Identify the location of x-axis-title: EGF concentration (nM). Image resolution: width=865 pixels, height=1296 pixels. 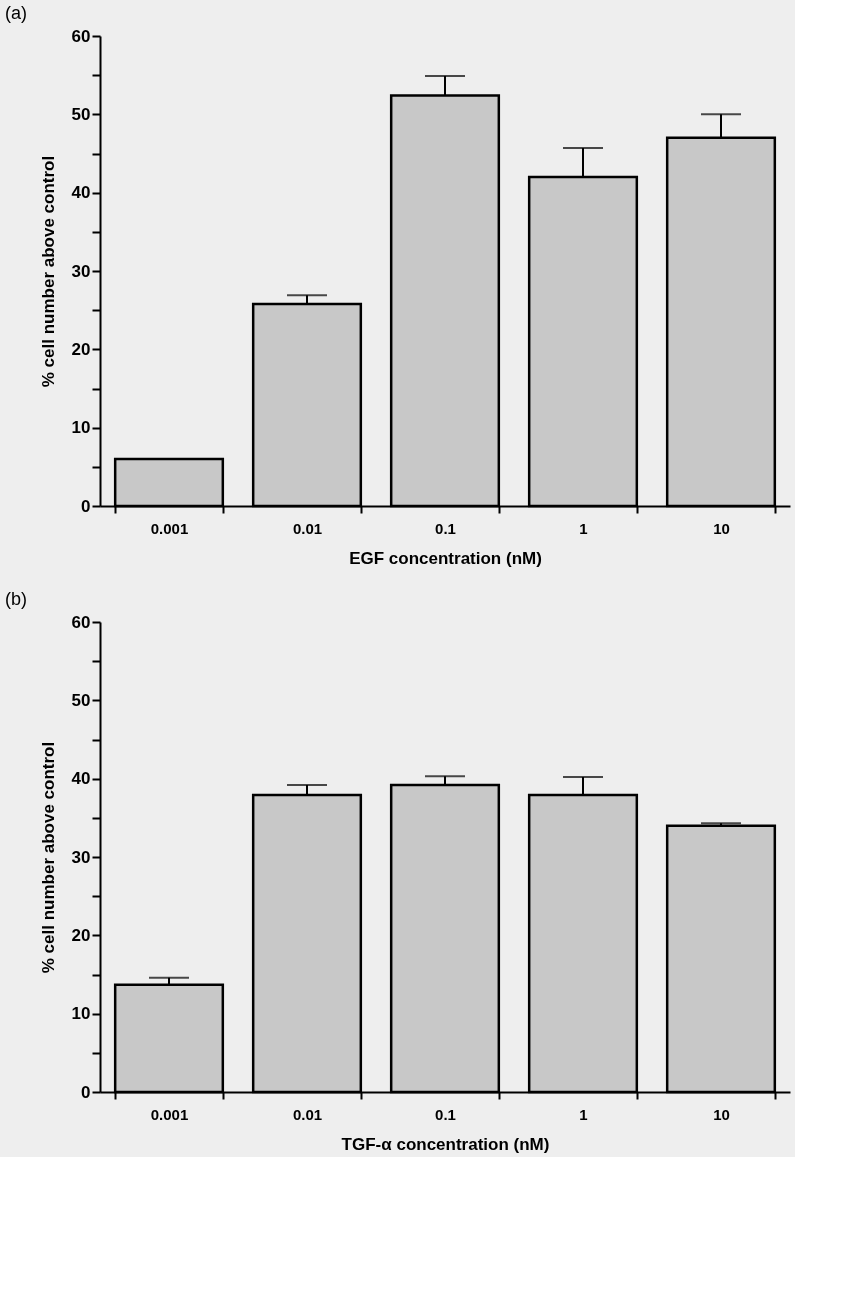
(445, 558).